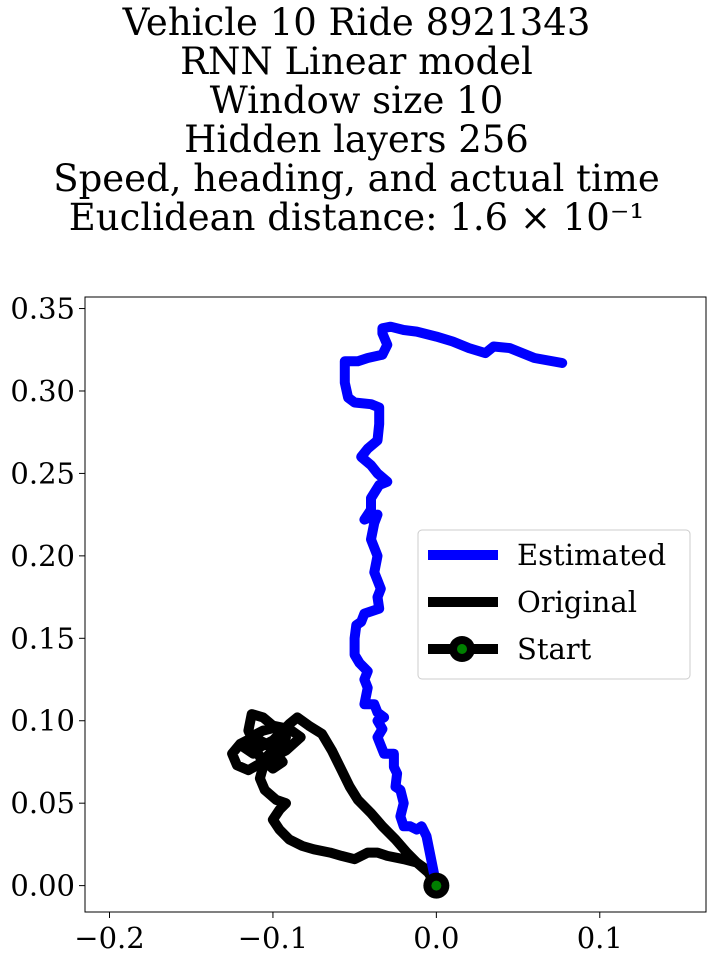 The image size is (713, 959). I want to click on title-line-5: Speed, heading, and actual time, so click(356, 178).